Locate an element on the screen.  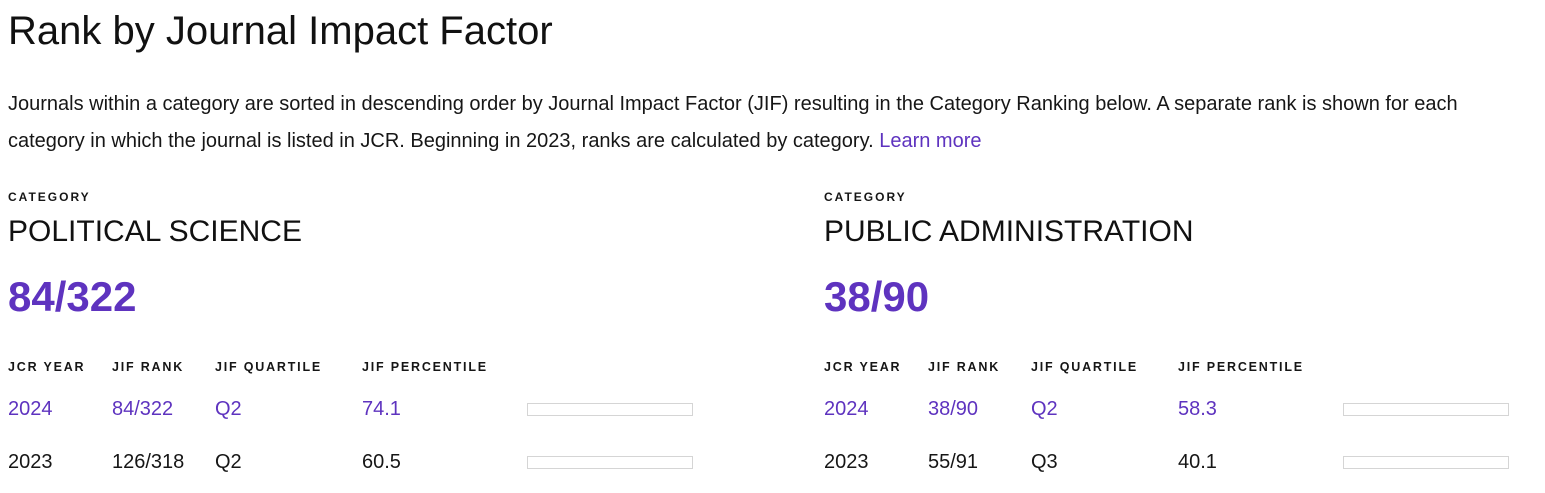
category-name: PUBLIC ADMINISTRATION is located at coordinates (1009, 231).